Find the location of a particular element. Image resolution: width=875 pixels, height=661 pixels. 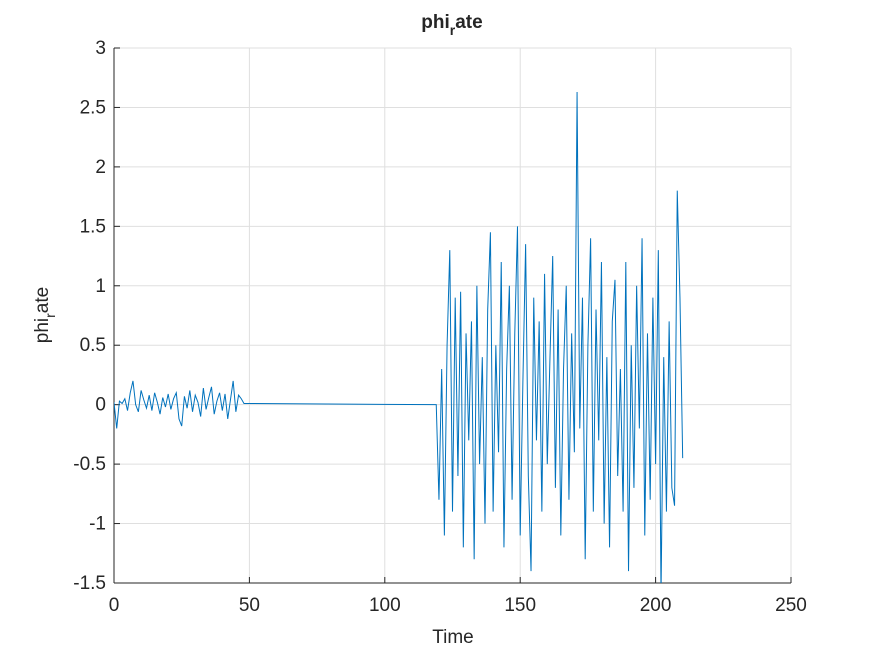

y-axis-label: phirate is located at coordinates (45, 315).